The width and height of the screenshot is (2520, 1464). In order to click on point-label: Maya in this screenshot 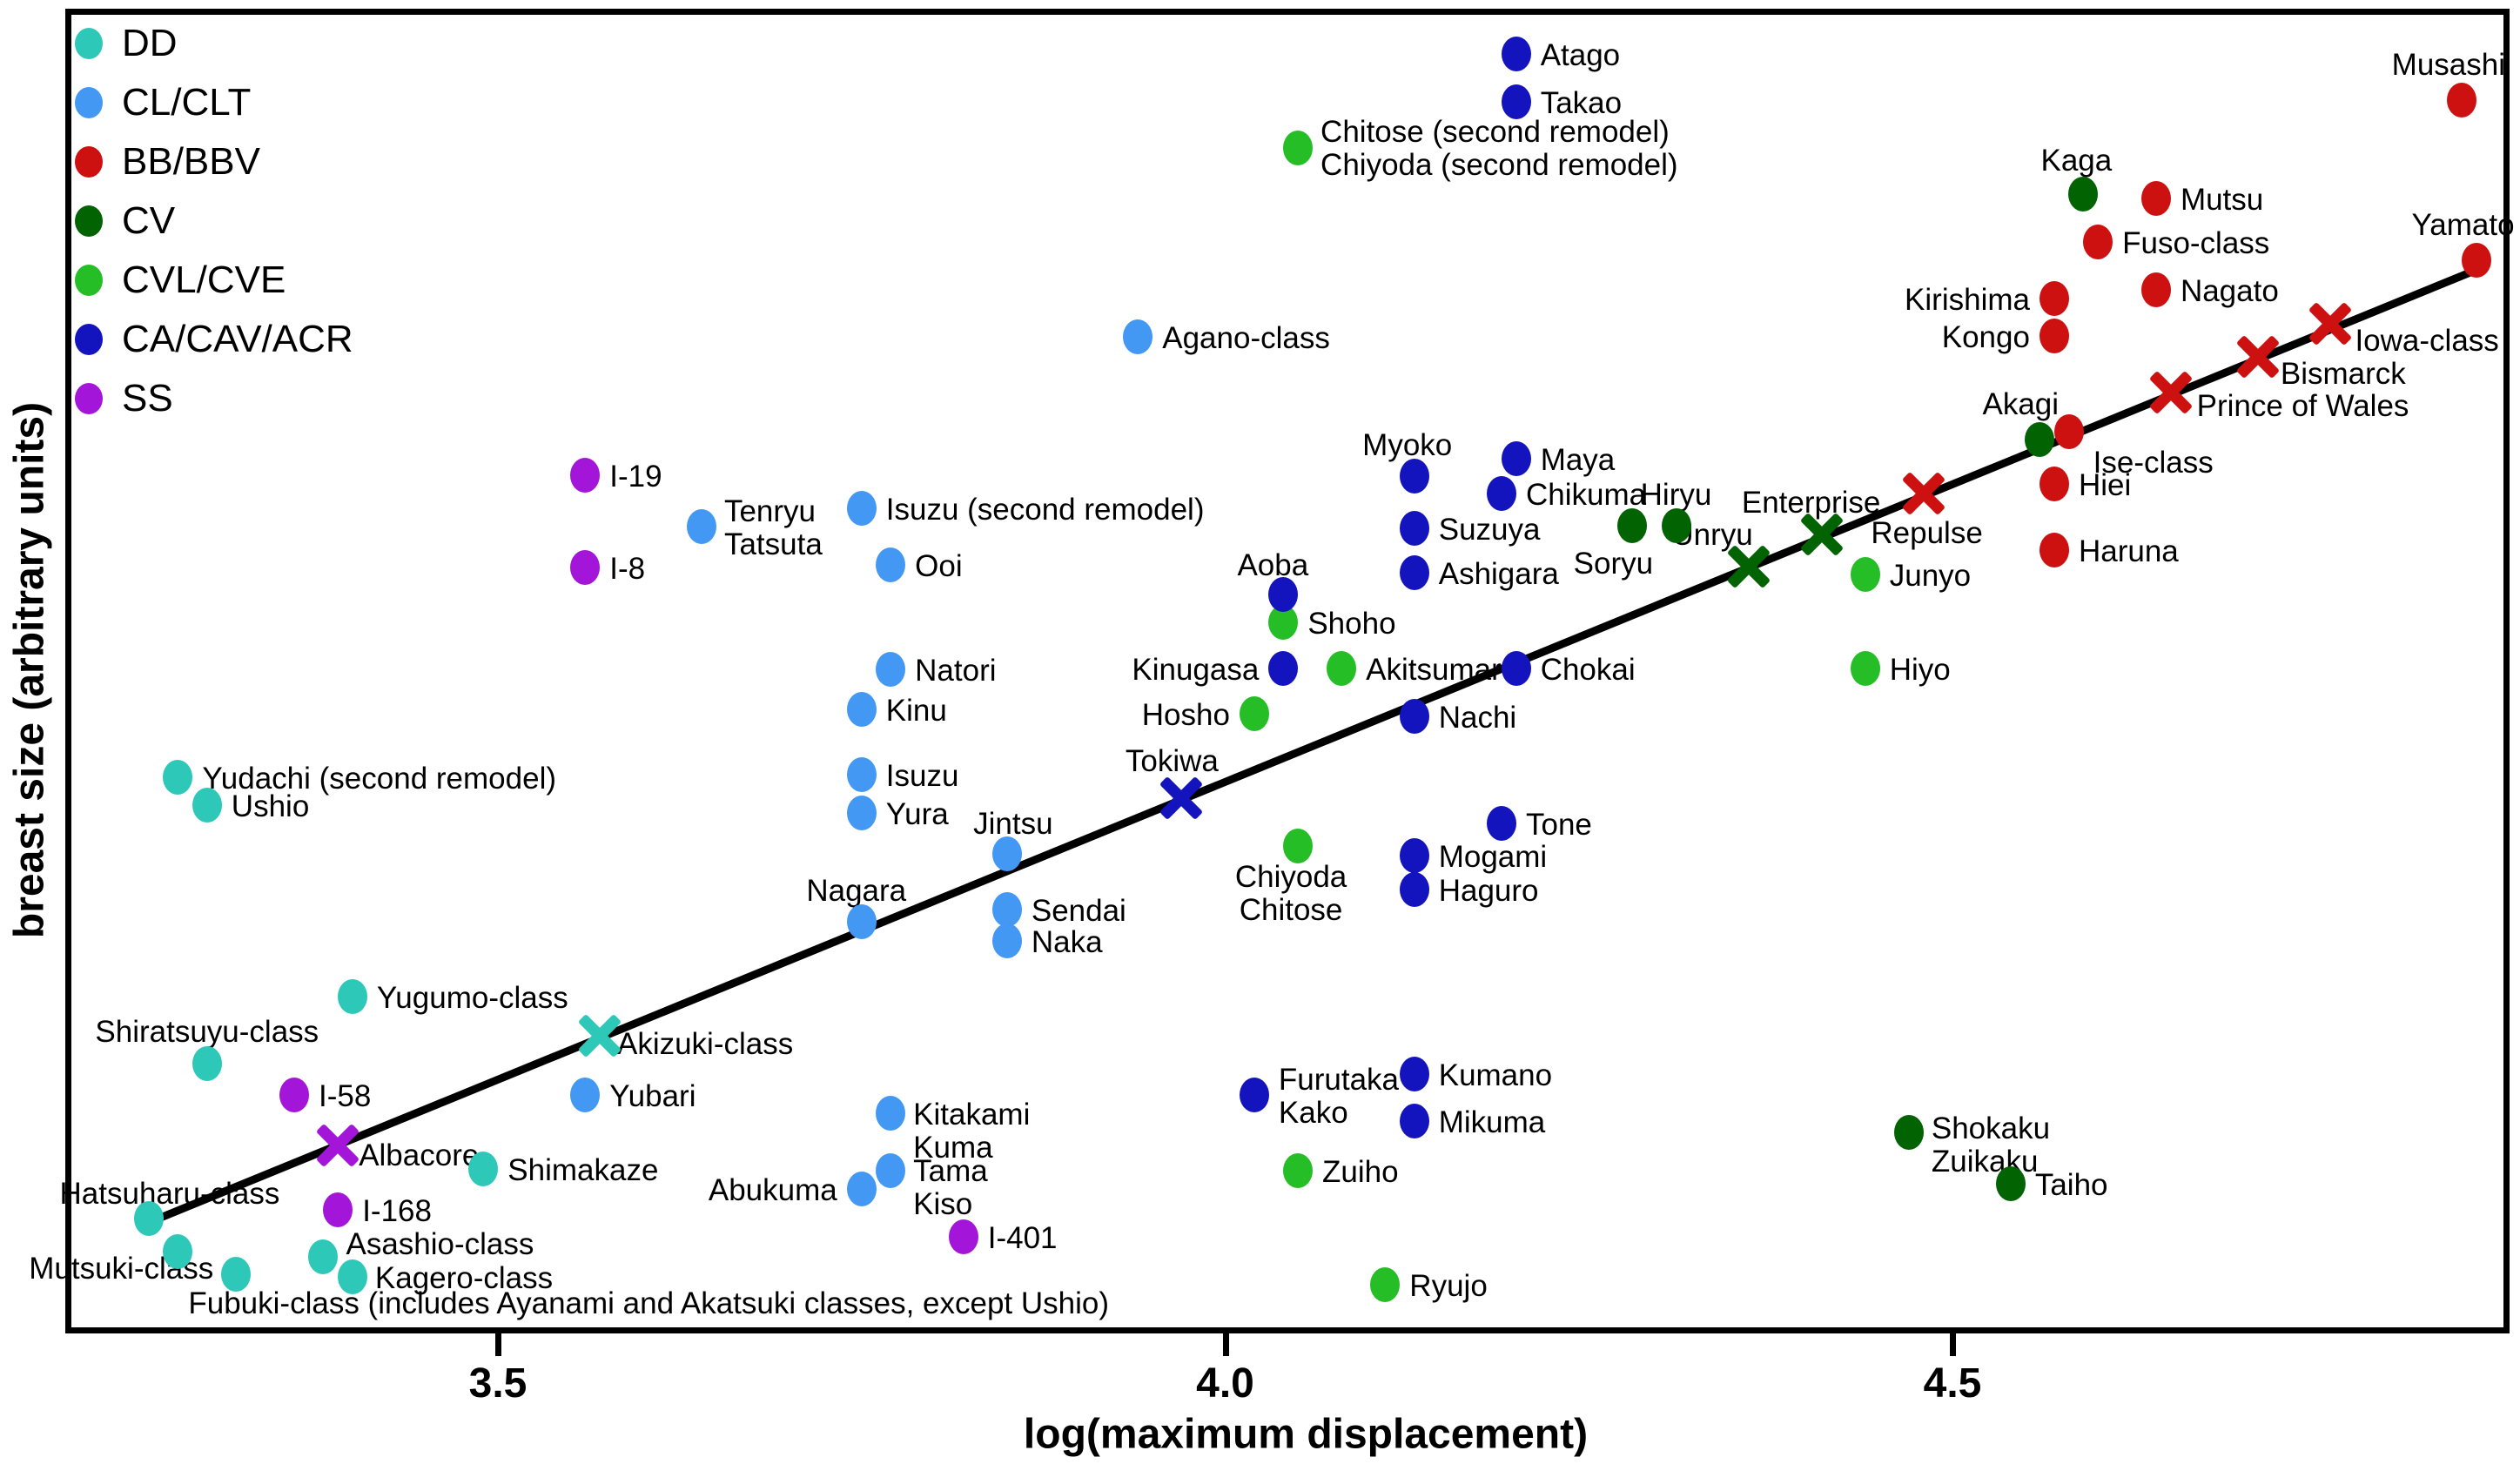, I will do `click(1578, 460)`.